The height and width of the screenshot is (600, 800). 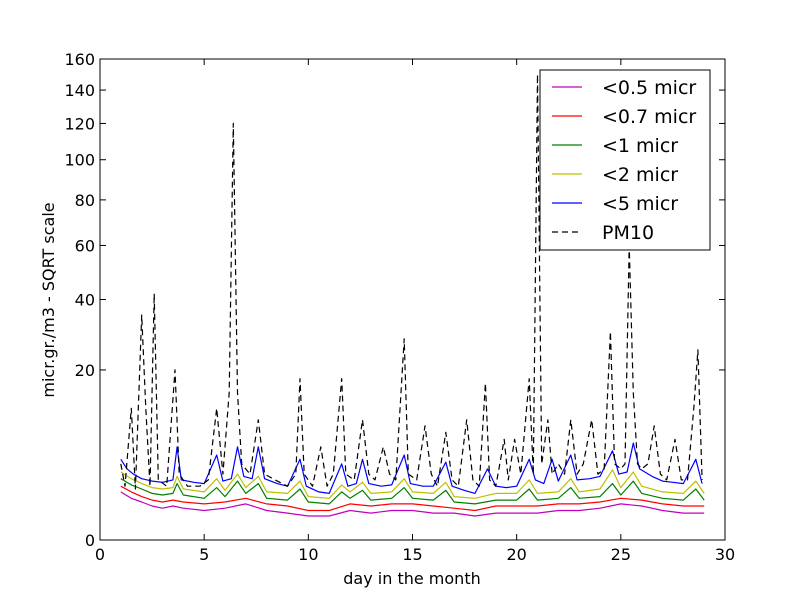 What do you see at coordinates (649, 117) in the screenshot?
I see `legend-label: <0.7 micr` at bounding box center [649, 117].